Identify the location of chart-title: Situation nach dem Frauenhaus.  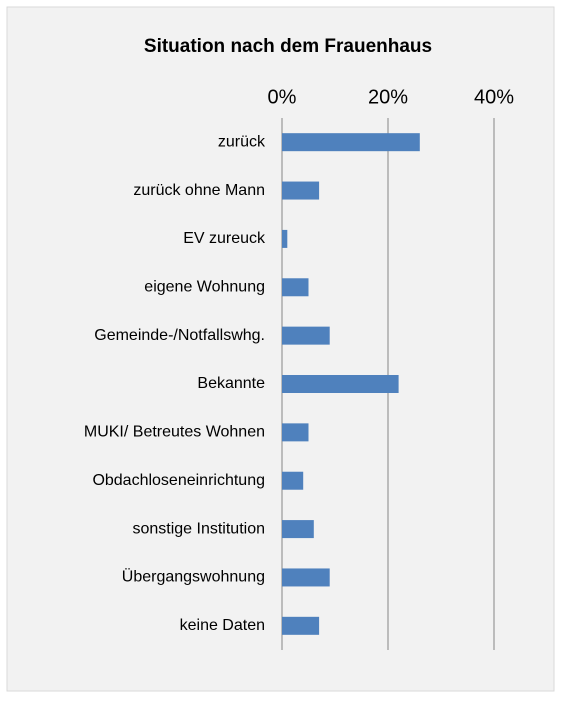
(288, 46).